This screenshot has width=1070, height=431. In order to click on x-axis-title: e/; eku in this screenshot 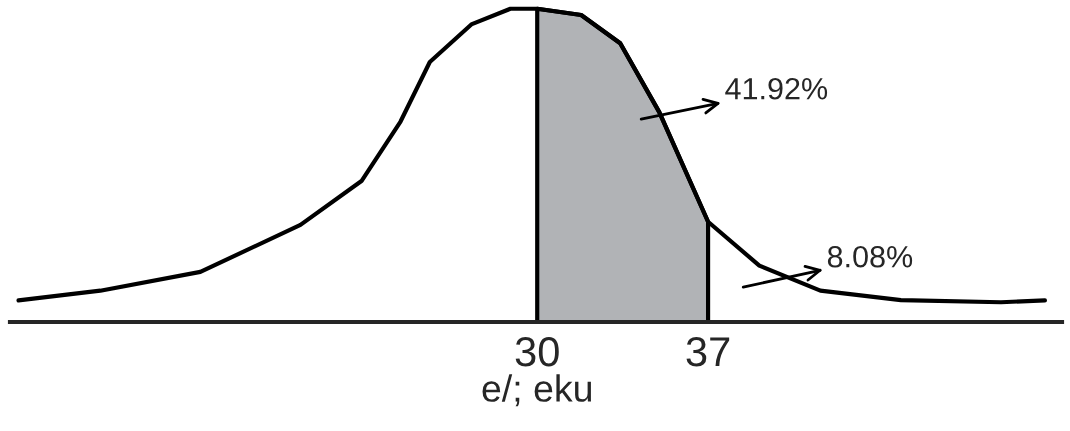, I will do `click(537, 390)`.